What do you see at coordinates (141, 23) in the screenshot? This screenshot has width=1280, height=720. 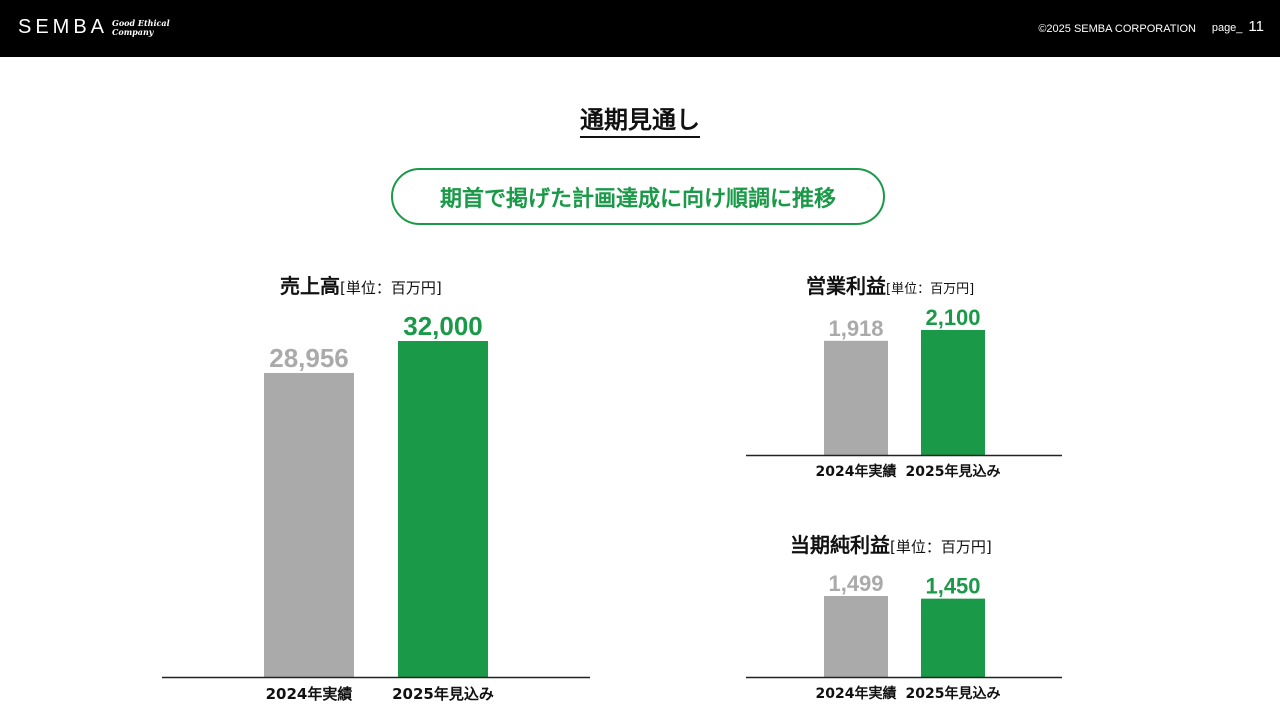 I see `tagline-line-1: Good Ethical` at bounding box center [141, 23].